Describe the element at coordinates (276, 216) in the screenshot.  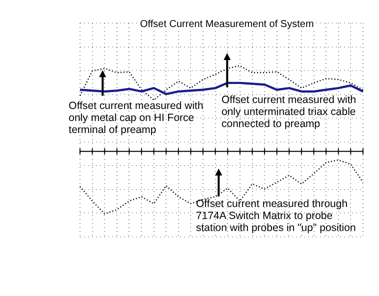
I see `annotation: Offset current measured through 7174A Switch Matrix to probe station with probes in "up" position` at that location.